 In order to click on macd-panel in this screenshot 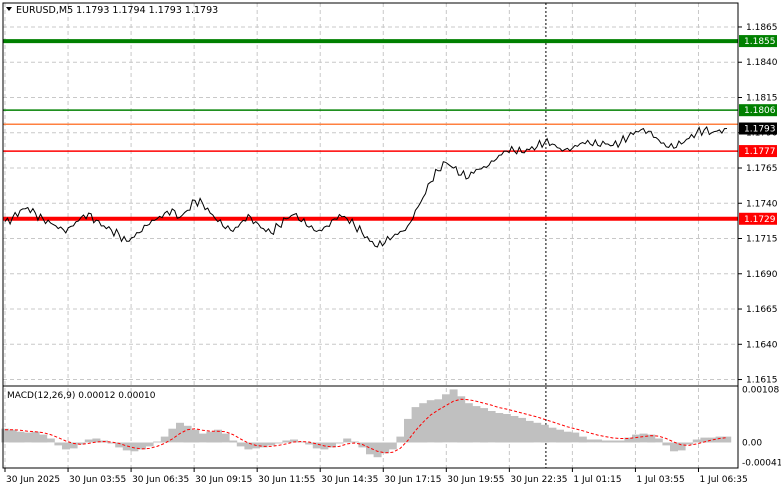, I will do `click(366, 423)`.